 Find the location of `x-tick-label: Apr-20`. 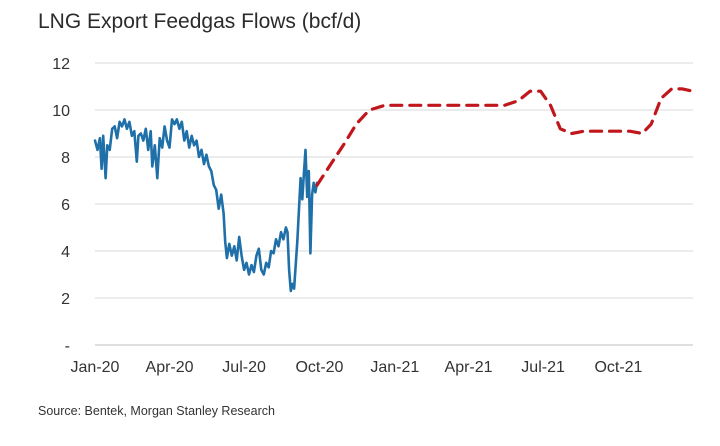

x-tick-label: Apr-20 is located at coordinates (170, 367).